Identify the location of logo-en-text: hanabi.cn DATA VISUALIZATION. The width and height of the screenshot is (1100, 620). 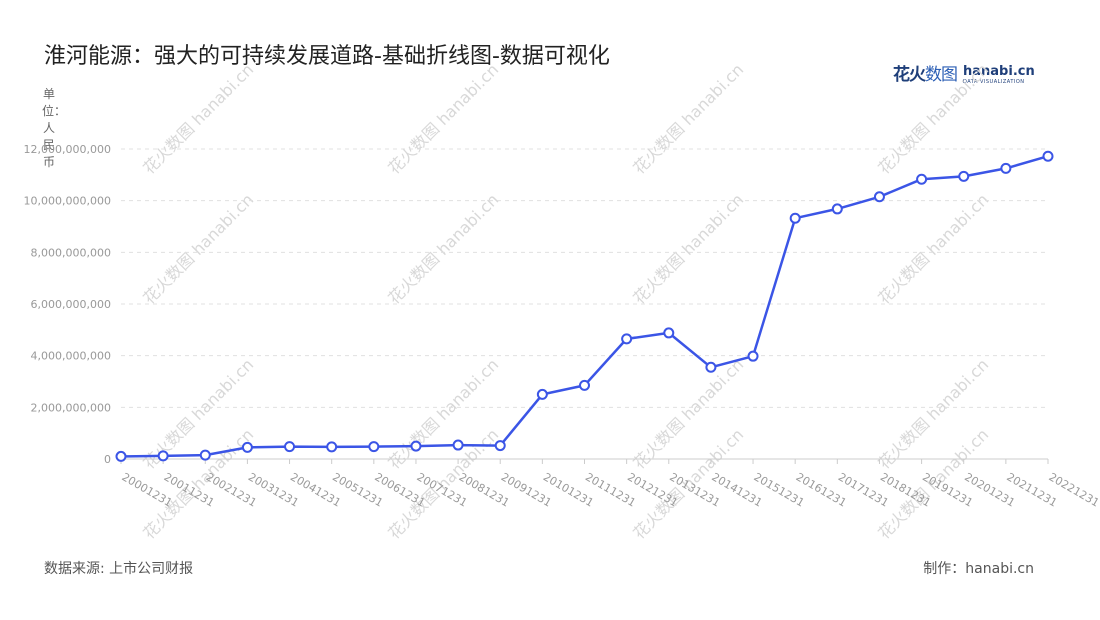
(999, 75).